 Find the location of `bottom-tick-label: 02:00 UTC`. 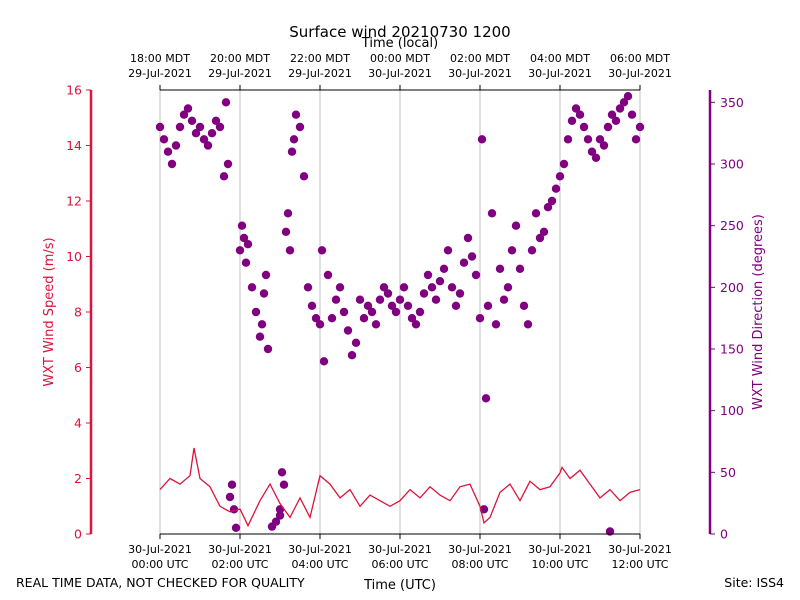

bottom-tick-label: 02:00 UTC is located at coordinates (239, 564).